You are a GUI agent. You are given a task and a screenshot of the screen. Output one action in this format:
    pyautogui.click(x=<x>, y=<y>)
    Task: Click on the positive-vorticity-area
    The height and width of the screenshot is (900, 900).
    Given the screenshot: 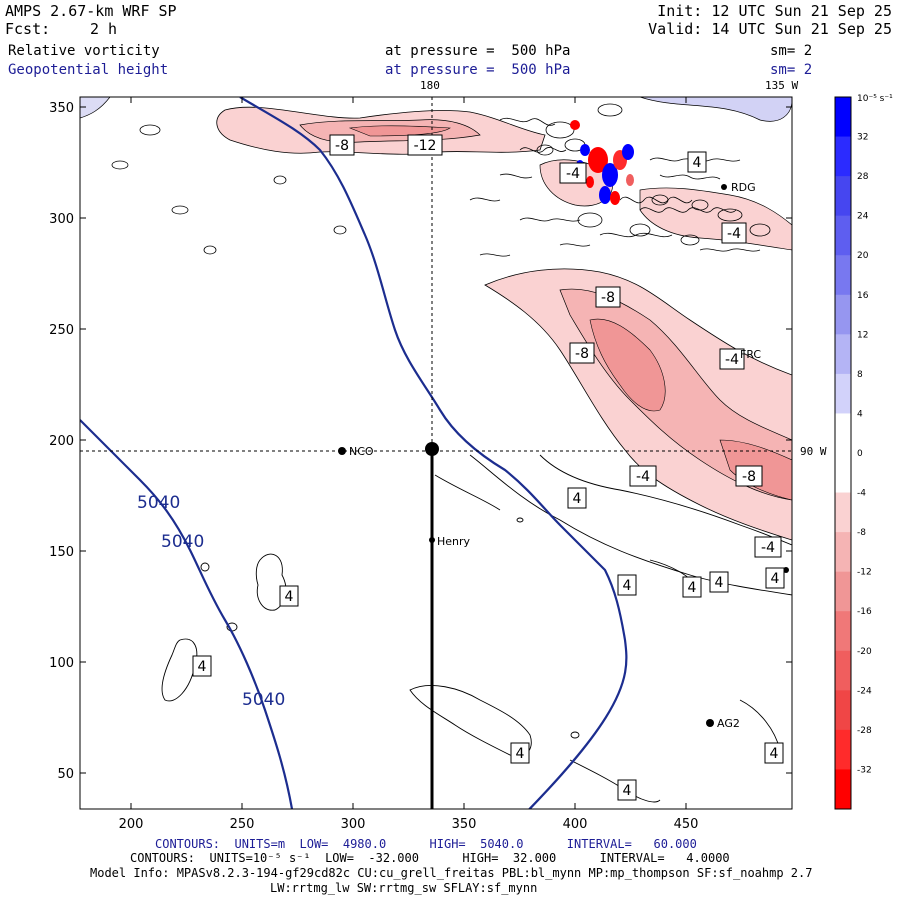 What is the action you would take?
    pyautogui.click(x=715, y=109)
    